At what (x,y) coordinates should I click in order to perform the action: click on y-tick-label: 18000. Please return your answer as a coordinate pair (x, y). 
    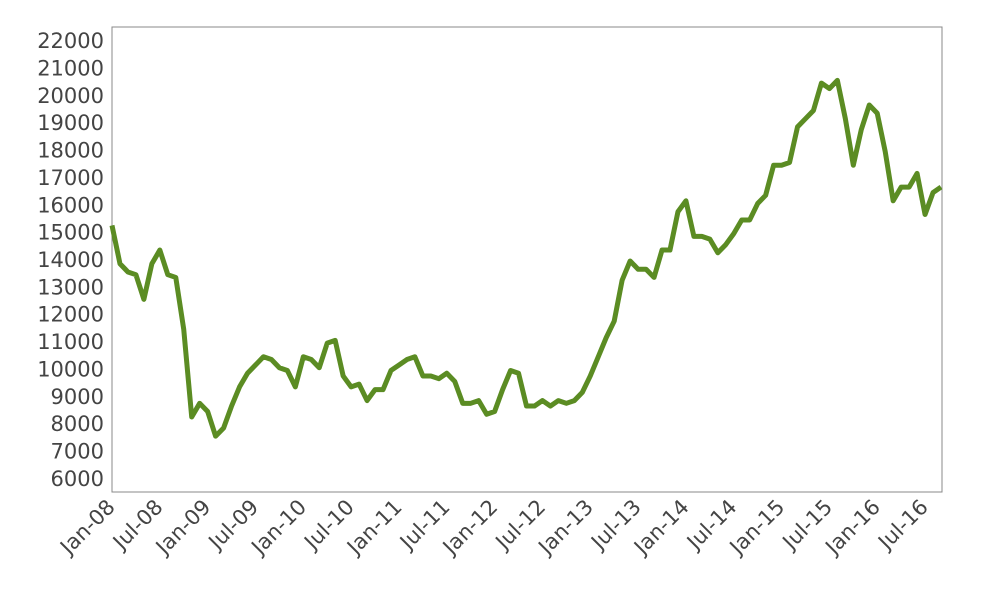
    Looking at the image, I should click on (70, 151).